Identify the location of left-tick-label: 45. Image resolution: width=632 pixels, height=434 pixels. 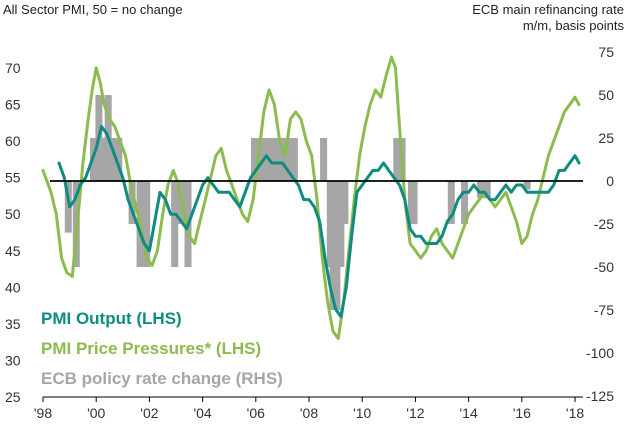
(13, 251).